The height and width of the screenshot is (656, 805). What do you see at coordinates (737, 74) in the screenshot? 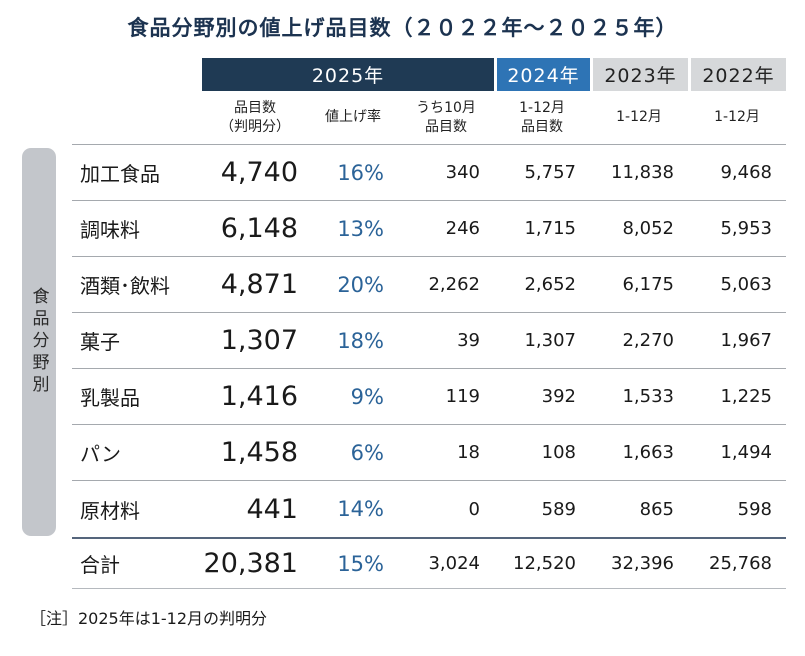
I see `year-header-2022: 2022年` at bounding box center [737, 74].